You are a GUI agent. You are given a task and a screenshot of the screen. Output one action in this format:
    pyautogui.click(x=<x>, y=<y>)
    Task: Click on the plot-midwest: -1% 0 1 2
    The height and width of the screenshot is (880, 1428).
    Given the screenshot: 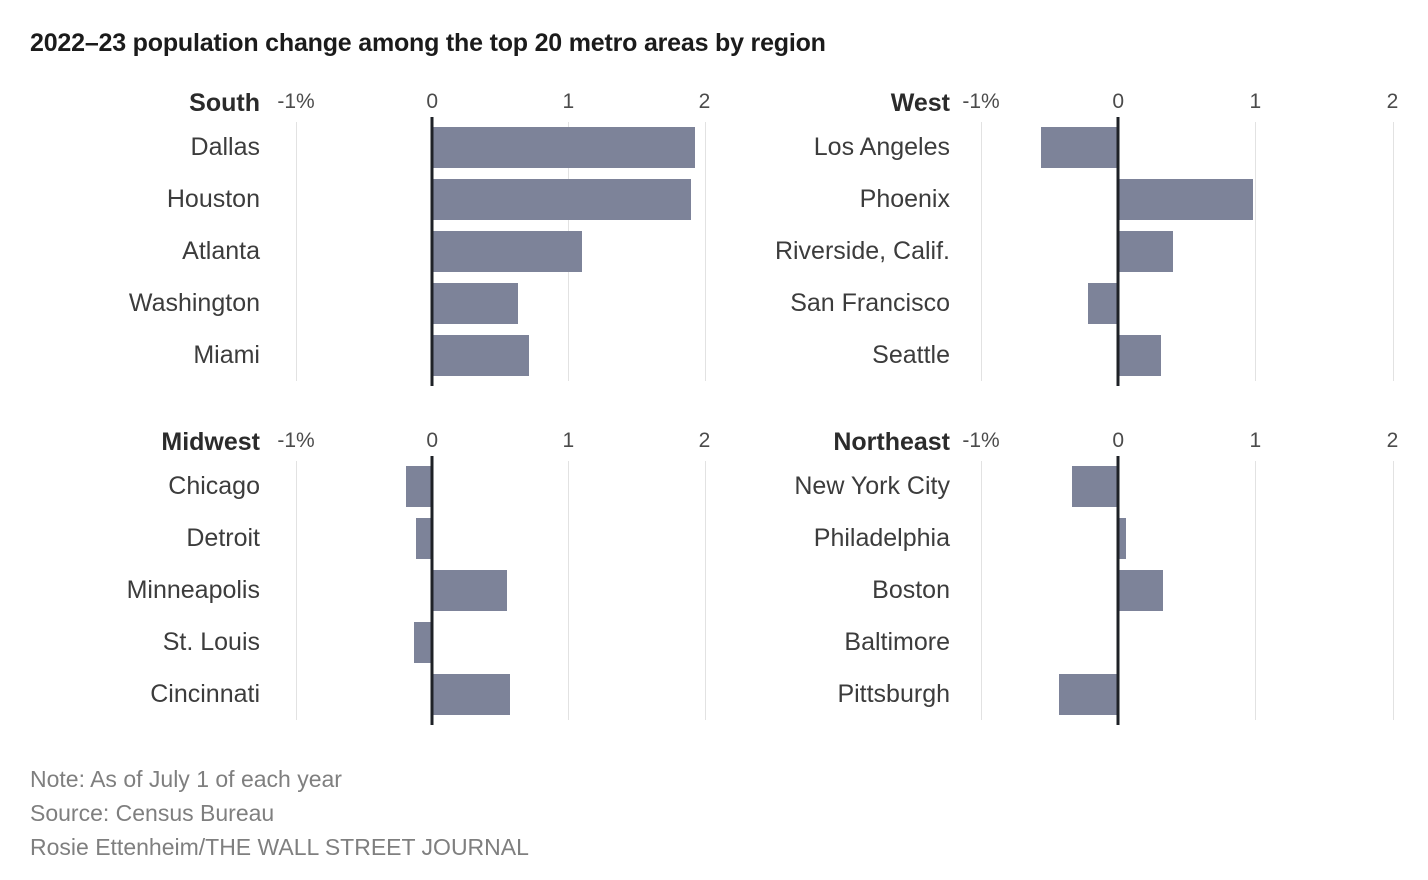 What is the action you would take?
    pyautogui.click(x=508, y=576)
    